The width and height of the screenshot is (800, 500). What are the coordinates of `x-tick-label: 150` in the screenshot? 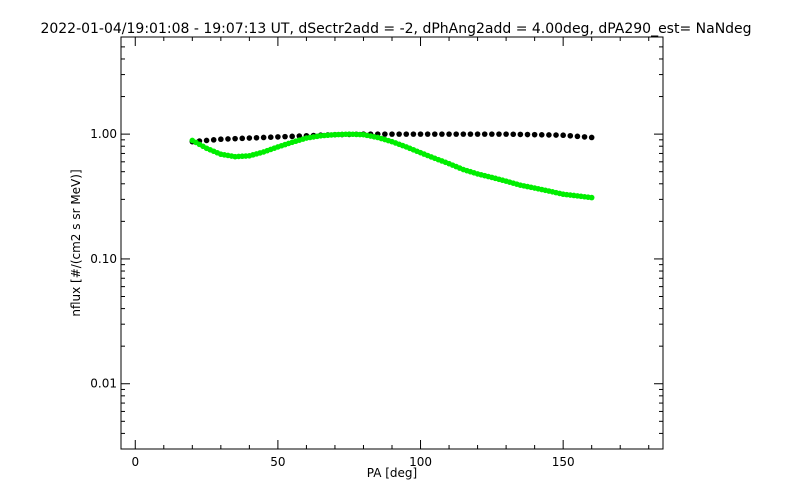 It's located at (563, 462).